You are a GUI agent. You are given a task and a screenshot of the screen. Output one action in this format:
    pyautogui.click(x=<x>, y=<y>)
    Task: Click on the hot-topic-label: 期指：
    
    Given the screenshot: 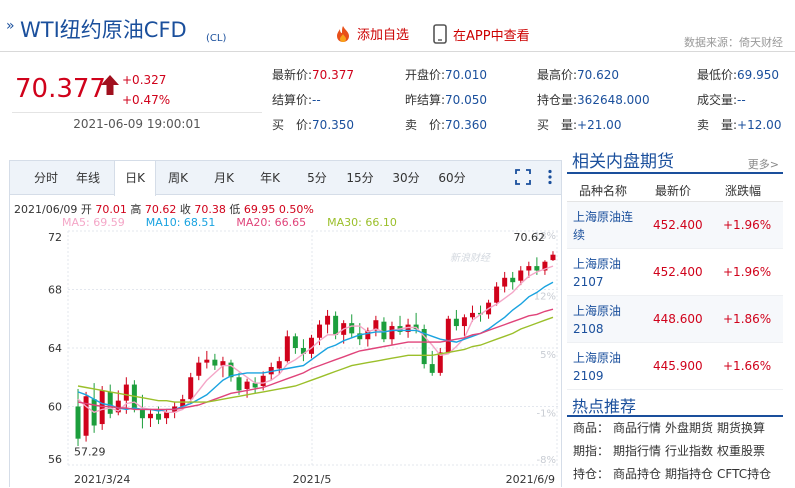 What is the action you would take?
    pyautogui.click(x=591, y=451)
    